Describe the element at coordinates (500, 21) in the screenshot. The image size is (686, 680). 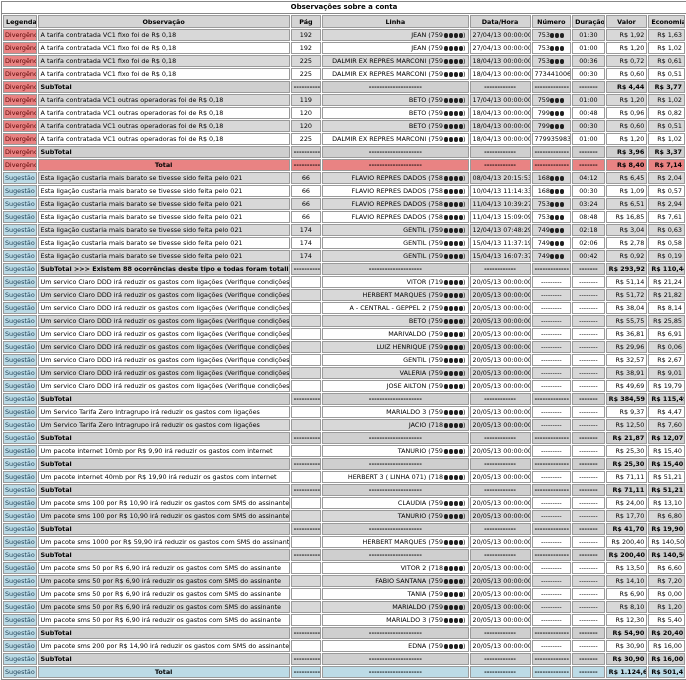
I see `col-header-data-hora: Data/Hora` at that location.